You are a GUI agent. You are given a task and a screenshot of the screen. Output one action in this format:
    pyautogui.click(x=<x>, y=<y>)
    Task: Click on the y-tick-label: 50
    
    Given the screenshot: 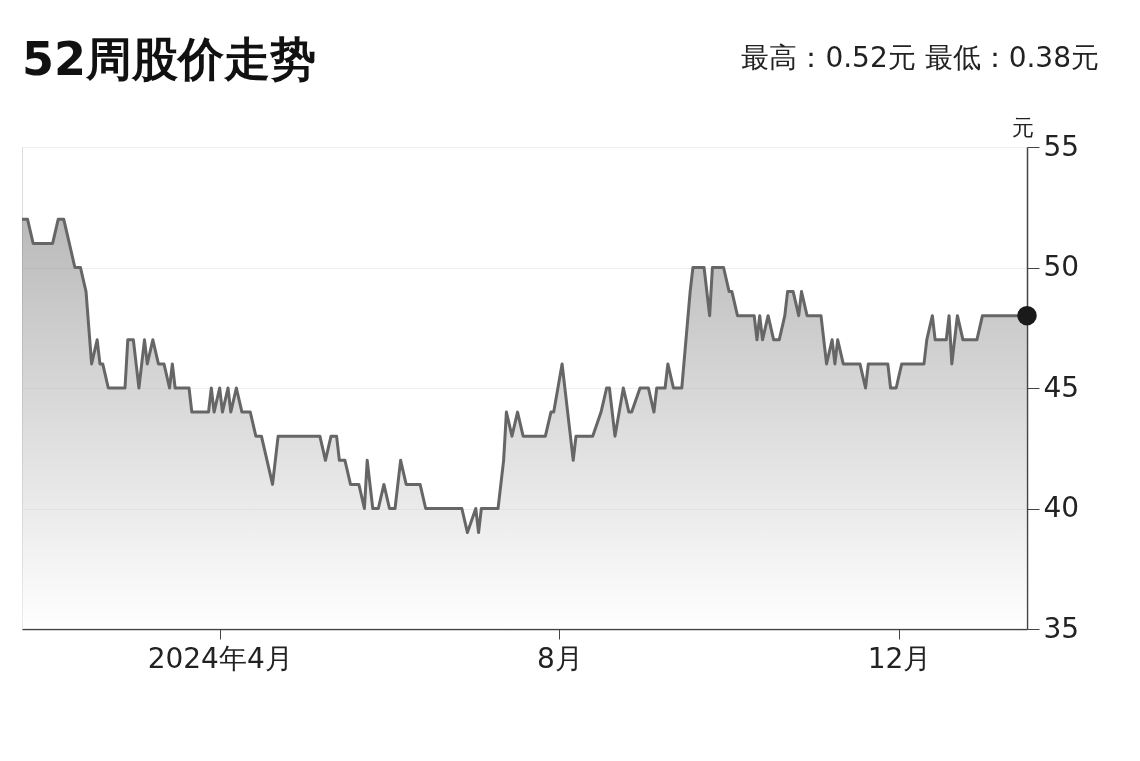 What is the action you would take?
    pyautogui.click(x=1061, y=266)
    